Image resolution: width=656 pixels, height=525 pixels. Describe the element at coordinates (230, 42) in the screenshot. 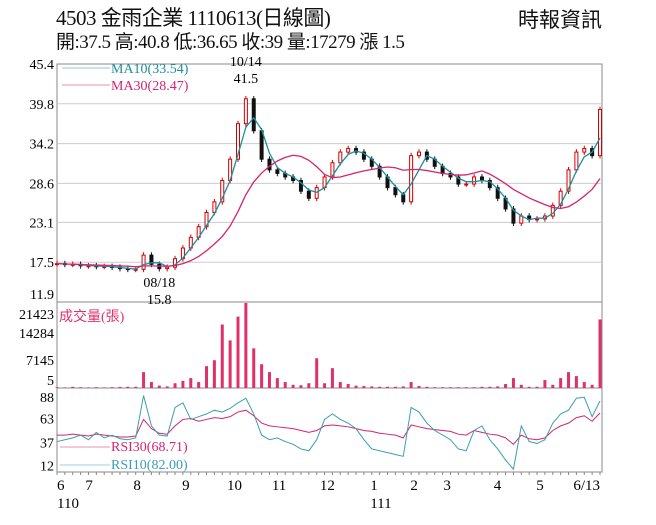

I see `price-stats: 開:37.5 高:40.8 低:36.65 收:39 量:17279 漲 1.5` at that location.